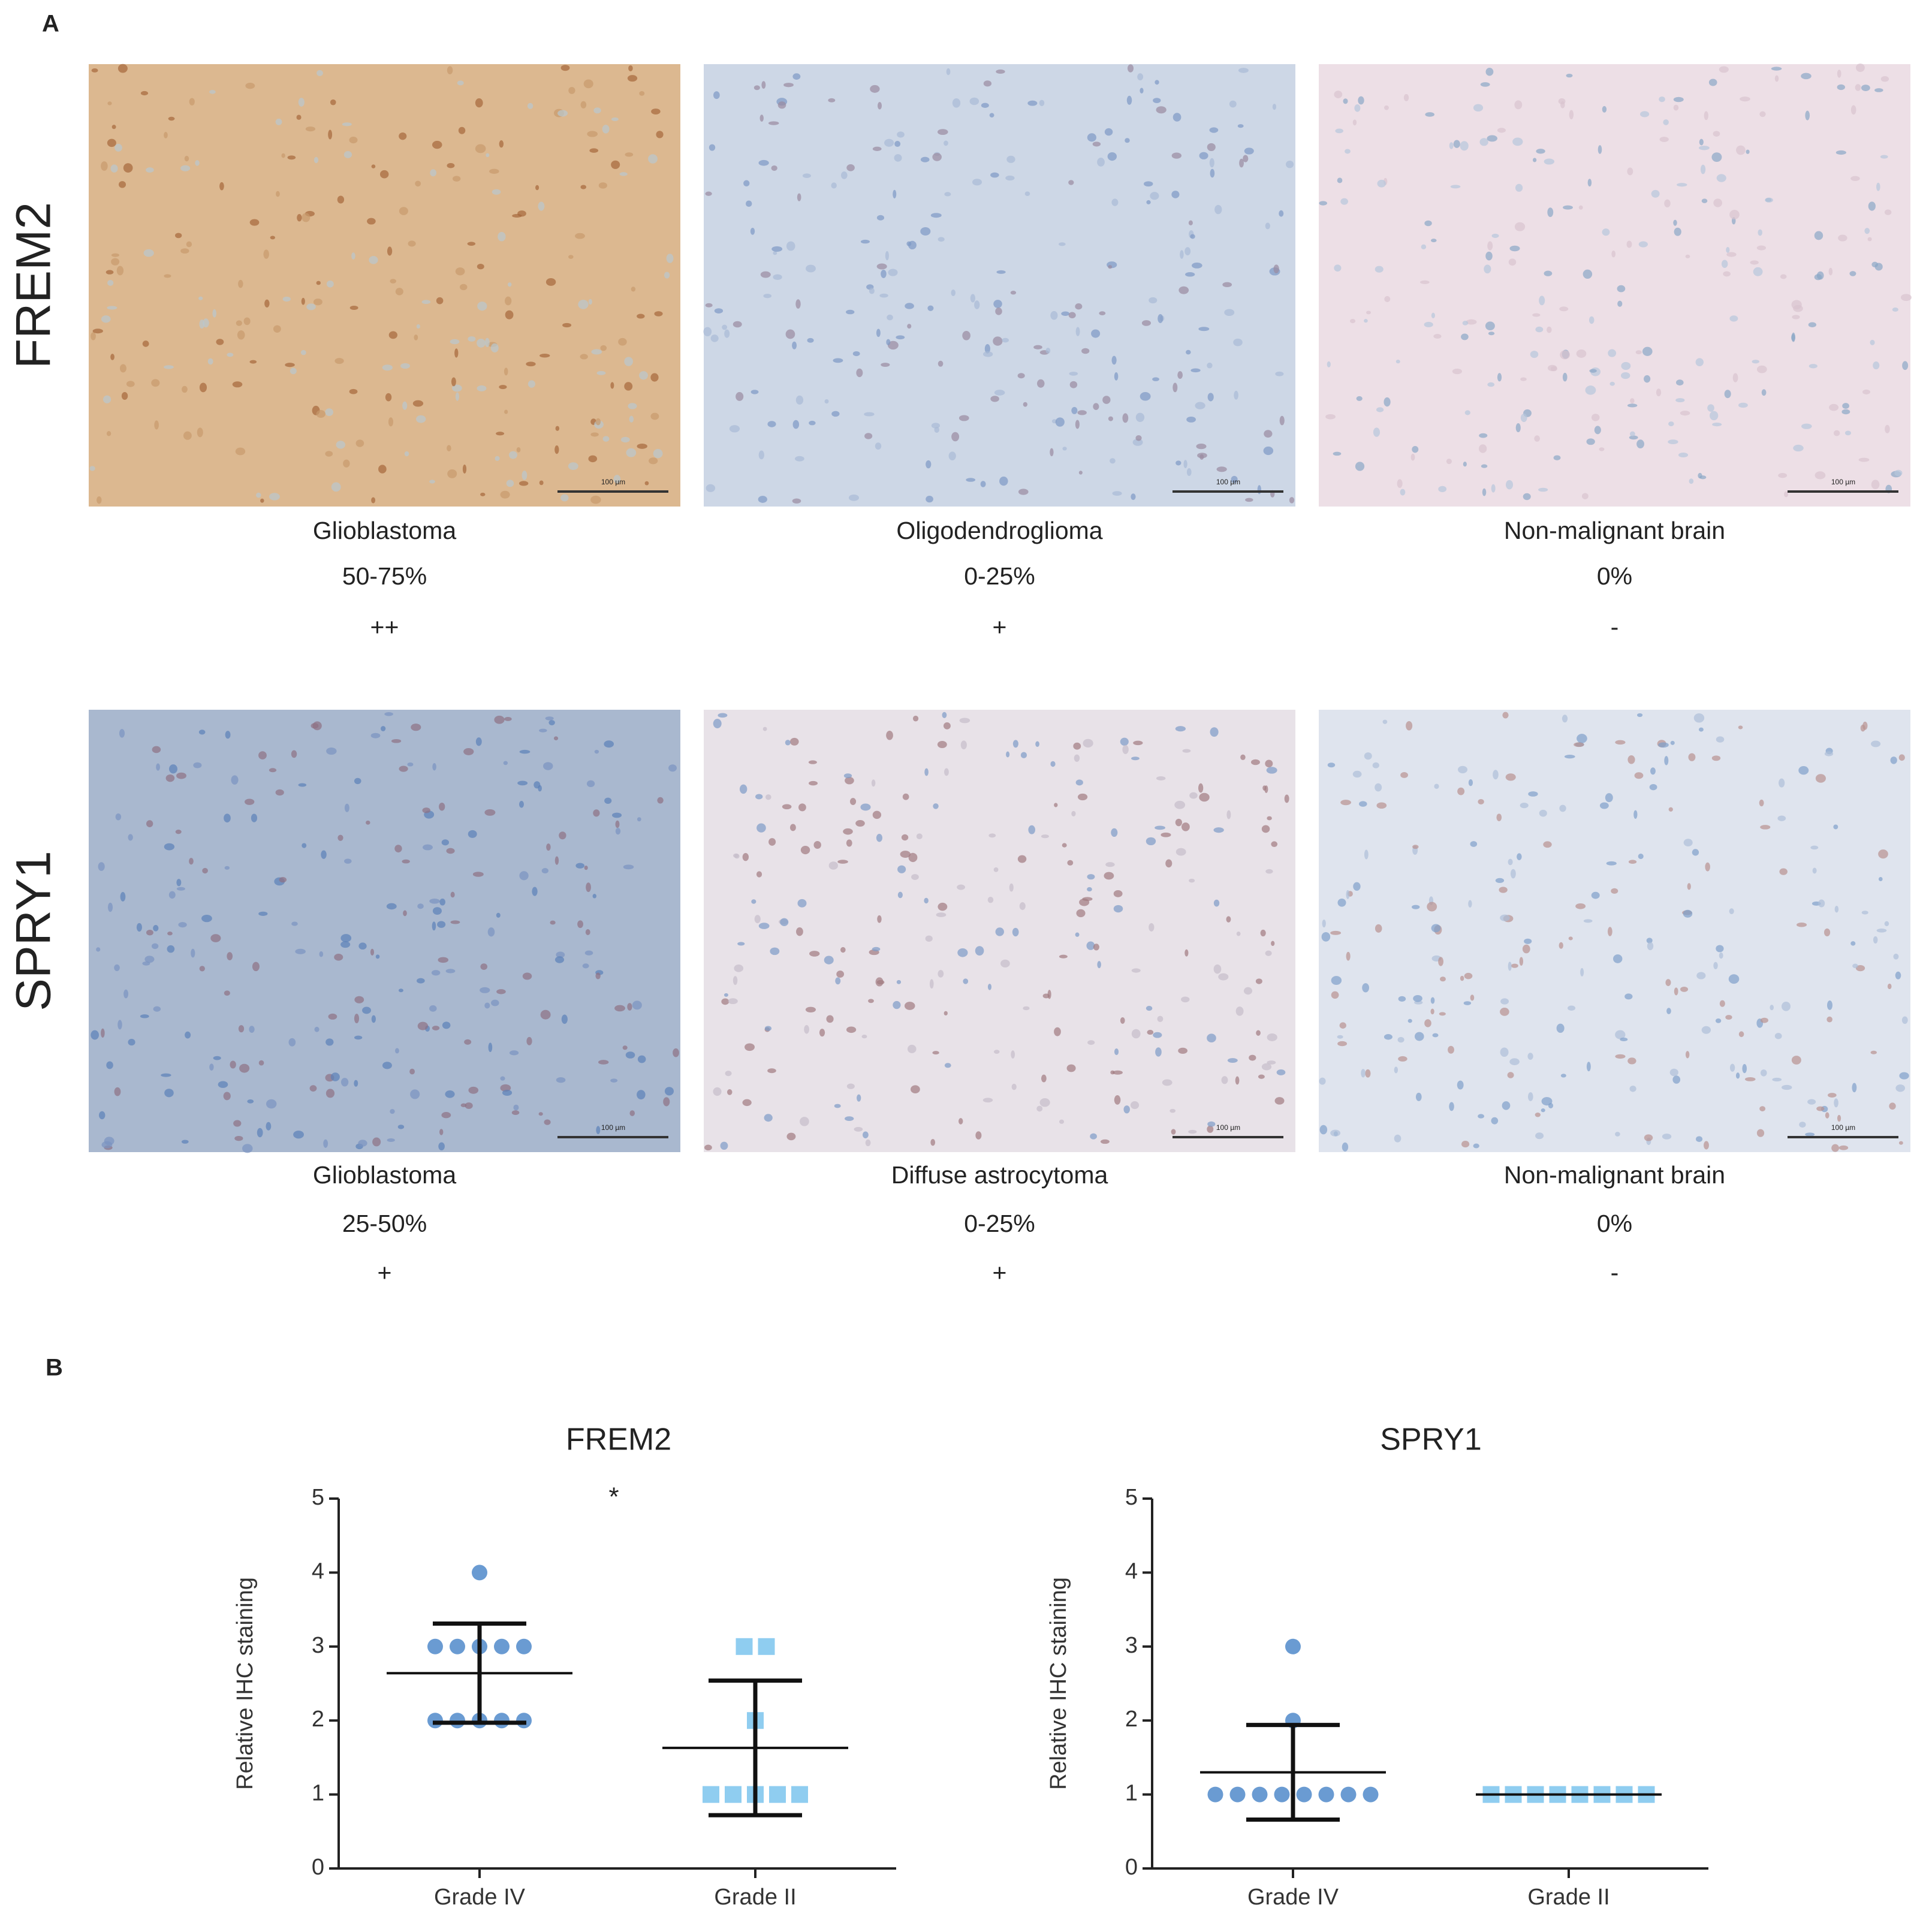 This screenshot has width=1923, height=1932. I want to click on micrograph-bg, so click(384, 931).